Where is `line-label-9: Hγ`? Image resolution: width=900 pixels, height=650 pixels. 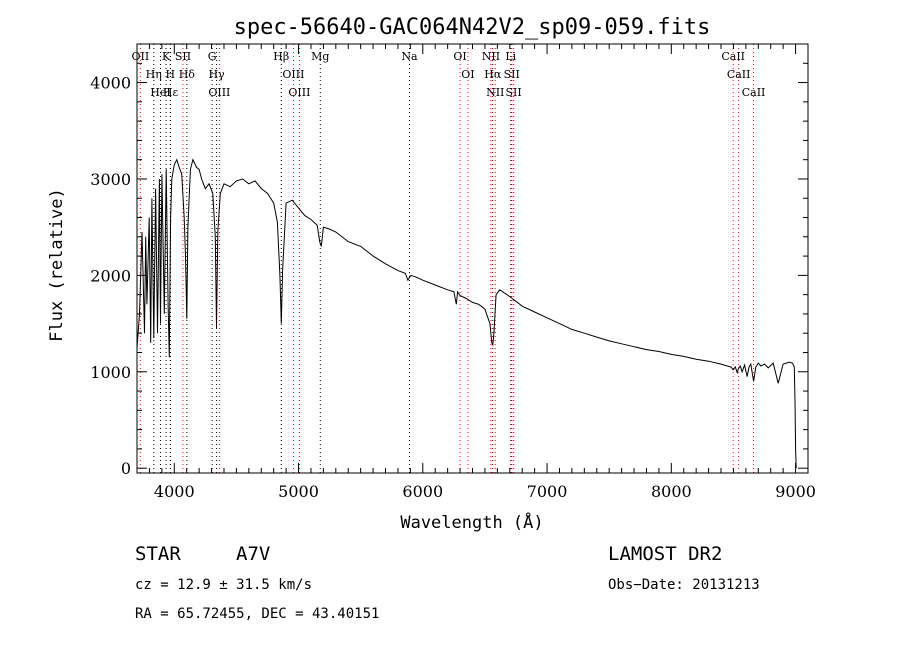 line-label-9: Hγ is located at coordinates (216, 74).